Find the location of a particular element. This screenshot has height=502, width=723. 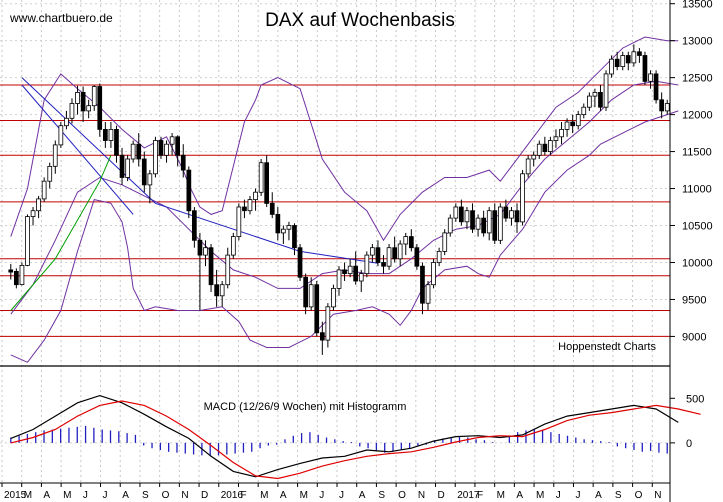

y-tick-label: 10500 is located at coordinates (697, 227).